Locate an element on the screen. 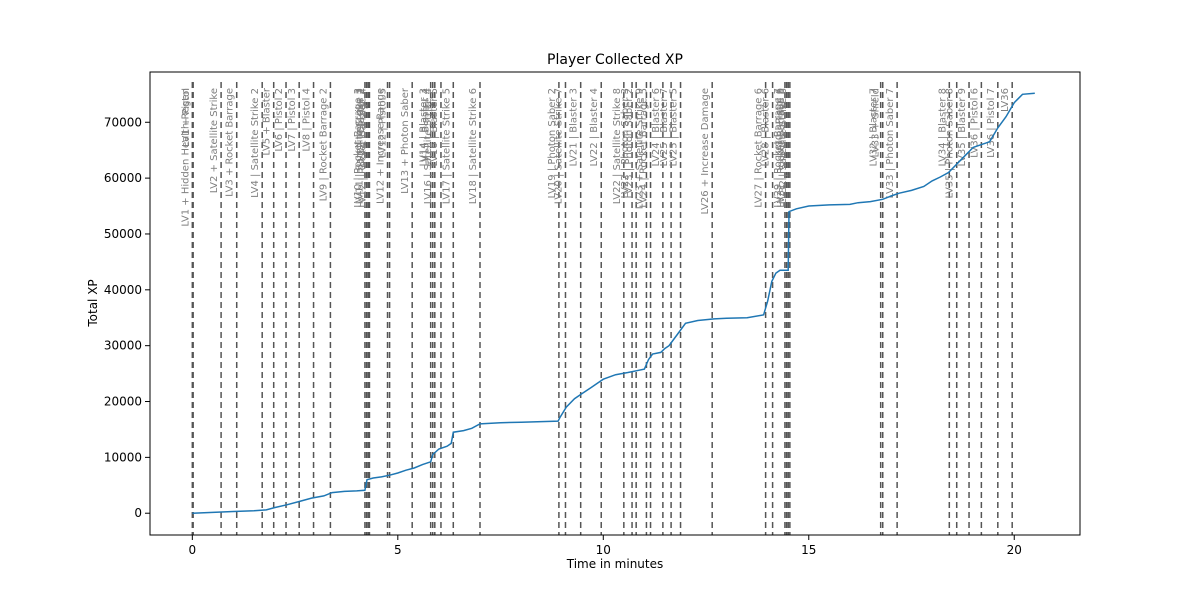  event-label: LV19 | Photon Saber 2 is located at coordinates (552, 143).